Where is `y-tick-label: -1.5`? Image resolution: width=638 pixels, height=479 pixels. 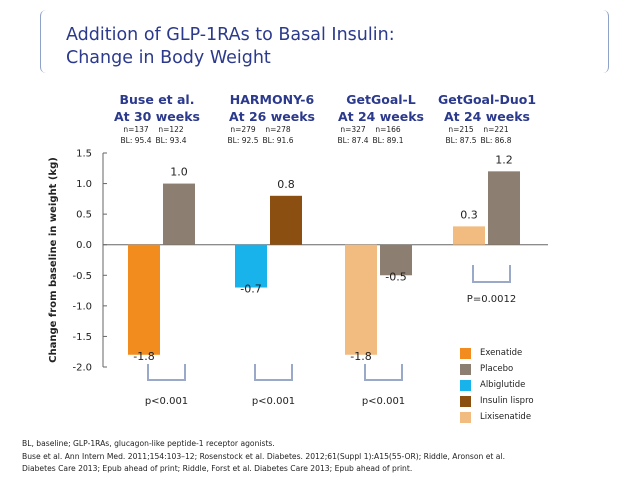 y-tick-label: -1.5 is located at coordinates (82, 337).